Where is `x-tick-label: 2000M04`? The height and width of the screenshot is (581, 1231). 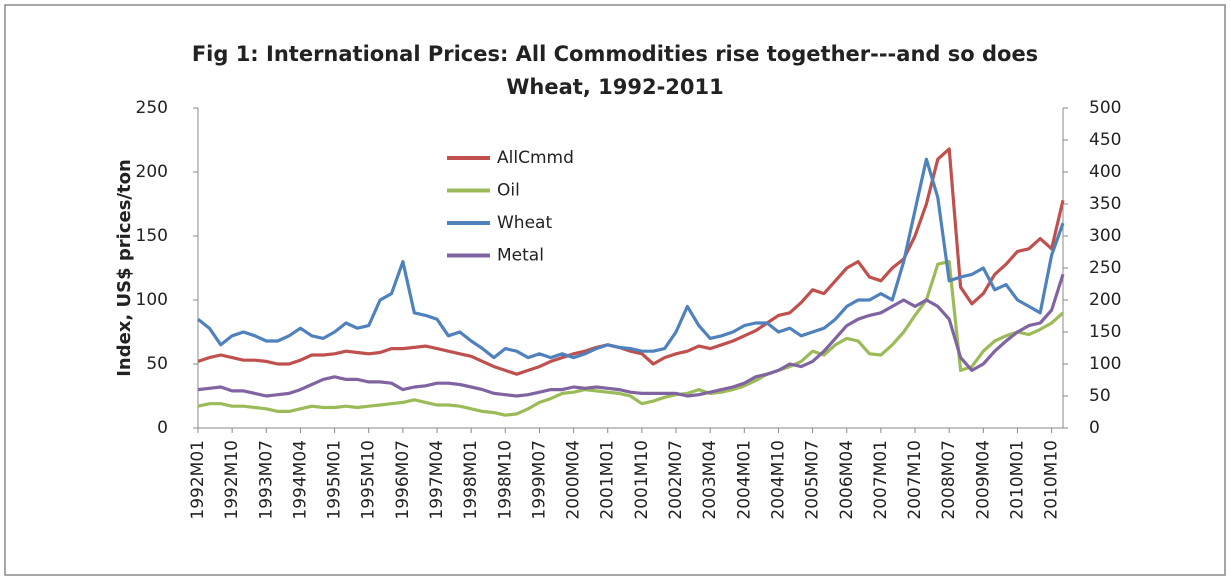
x-tick-label: 2000M04 is located at coordinates (574, 480).